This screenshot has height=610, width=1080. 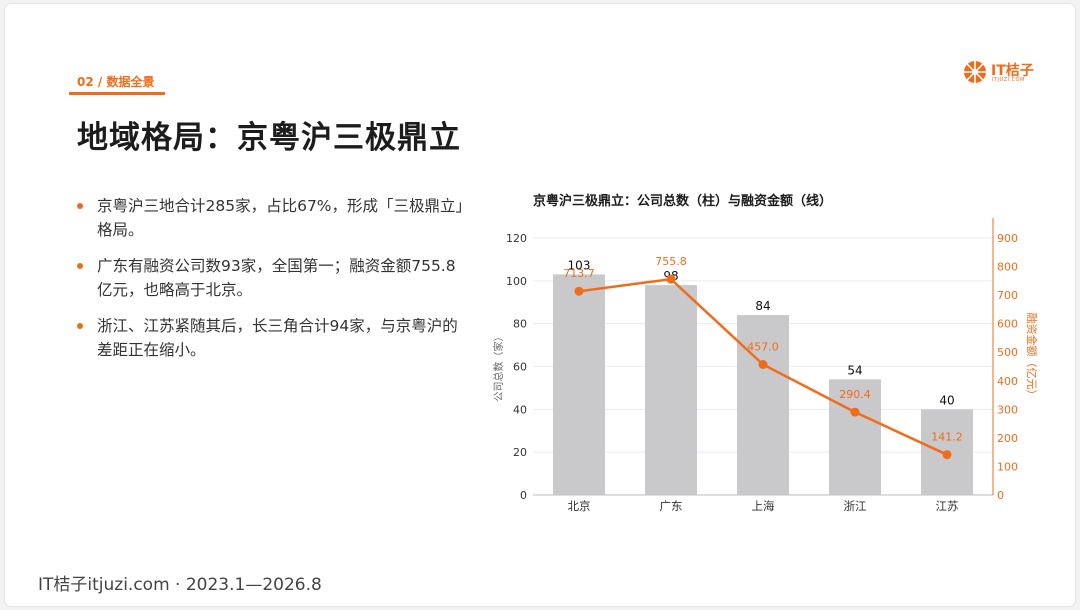 What do you see at coordinates (1032, 357) in the screenshot?
I see `y2-axis-title: 融资金额（亿元）` at bounding box center [1032, 357].